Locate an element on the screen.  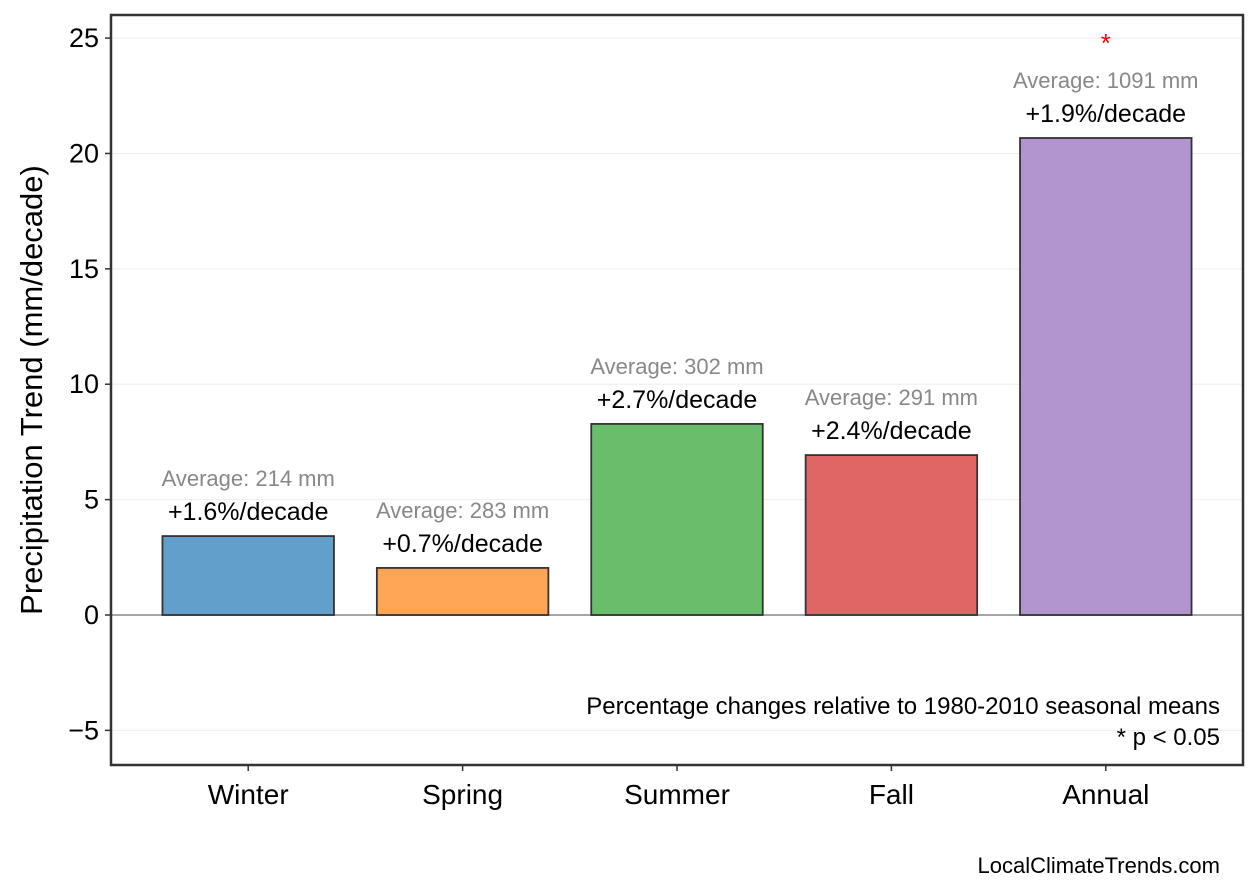
average-label: Average: 291 mm is located at coordinates (891, 397).